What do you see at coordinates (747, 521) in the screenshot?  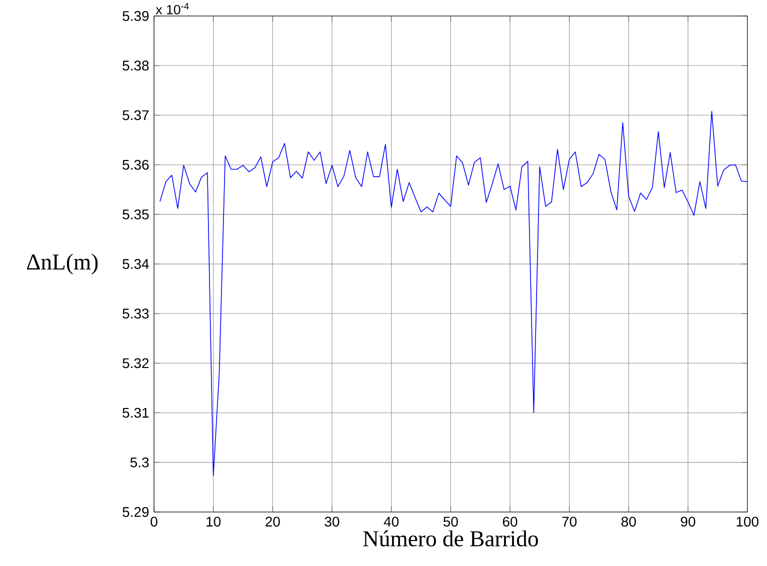 I see `x-tick-label: 100` at bounding box center [747, 521].